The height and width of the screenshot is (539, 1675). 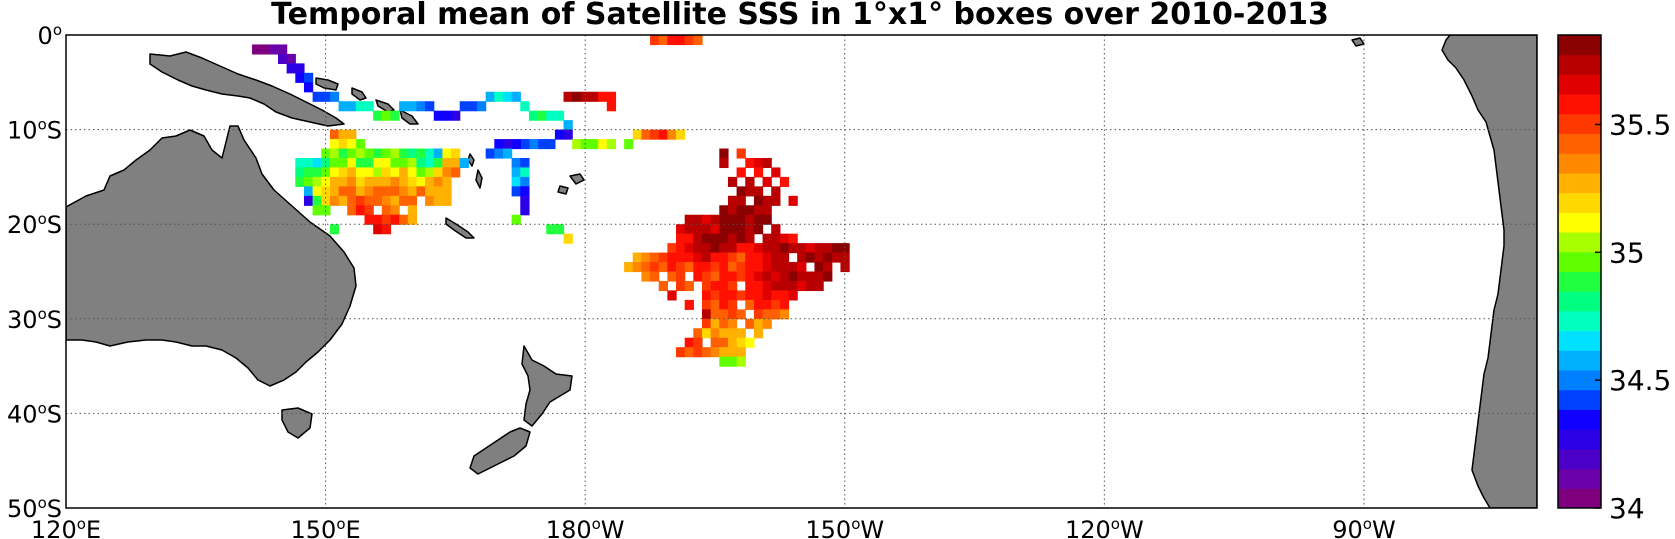 What do you see at coordinates (713, 527) in the screenshot?
I see `longitude-ticks: 120oE 150oE 180oW 150oW 120oW 90oW` at bounding box center [713, 527].